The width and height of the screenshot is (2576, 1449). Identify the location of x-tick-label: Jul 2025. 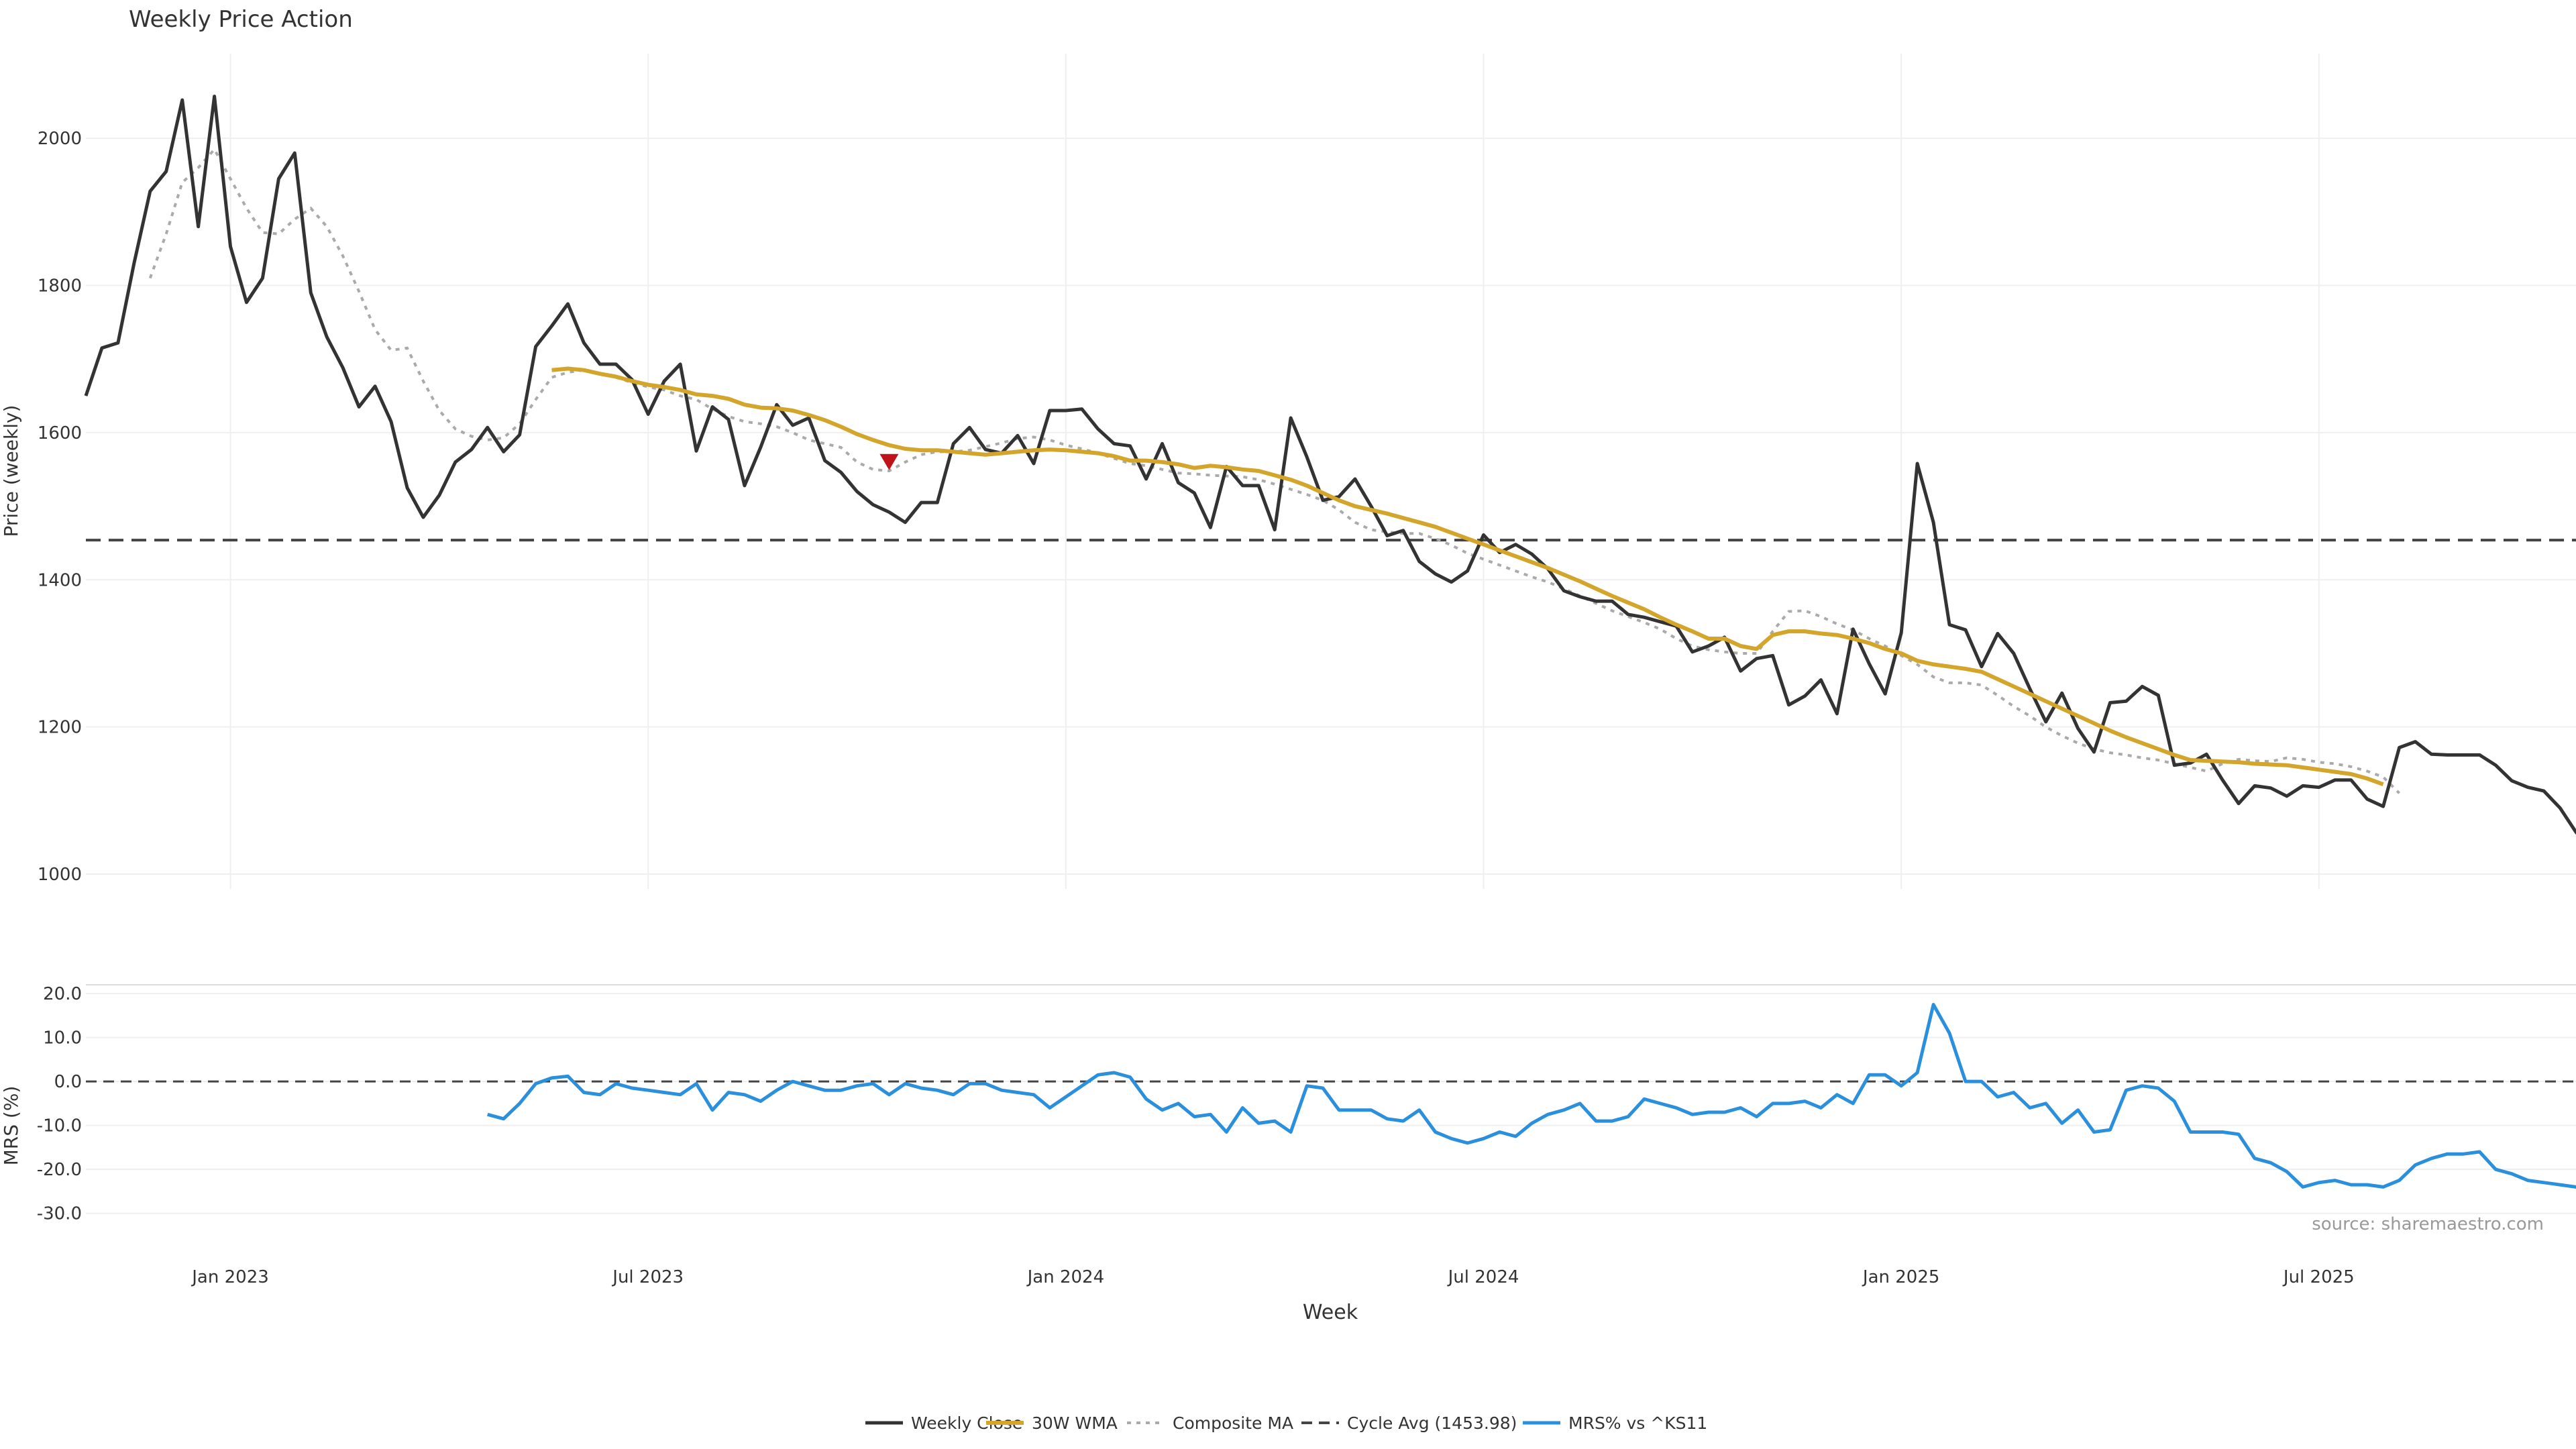
(2318, 1277).